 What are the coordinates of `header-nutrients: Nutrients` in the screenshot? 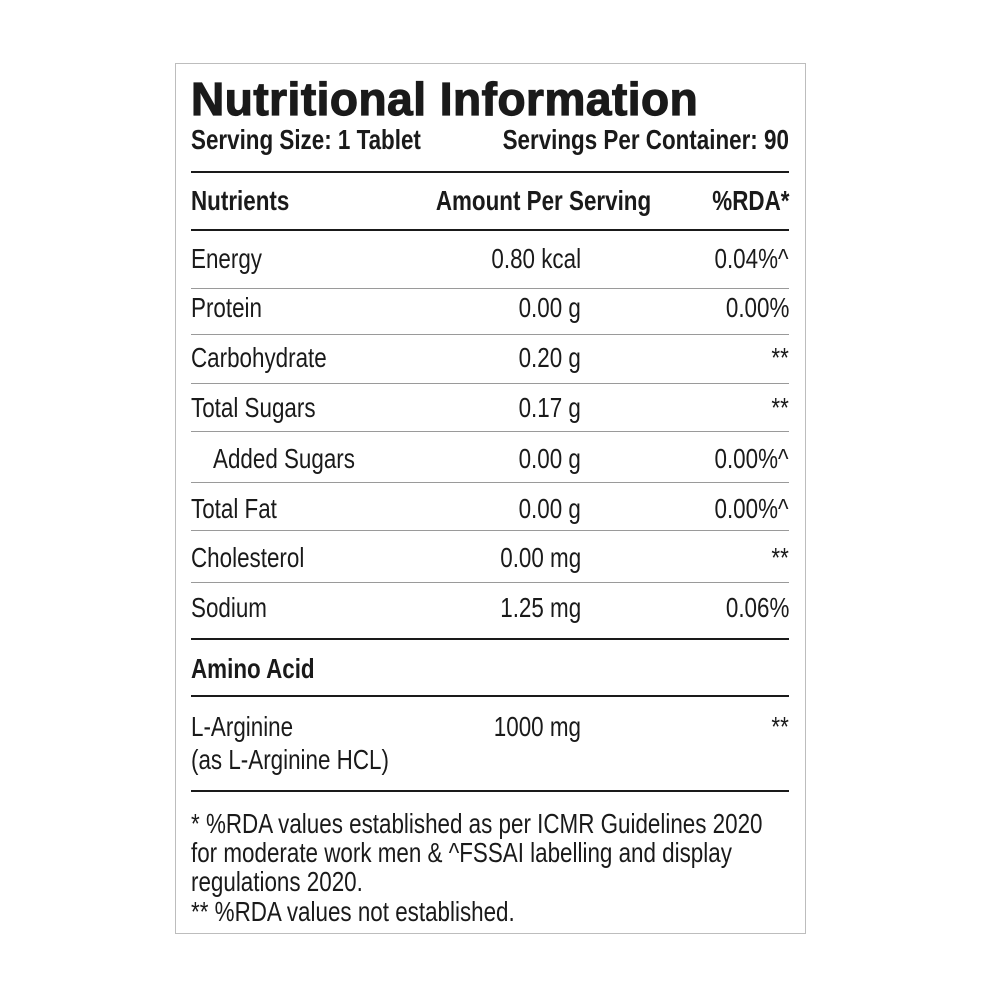 It's located at (240, 200).